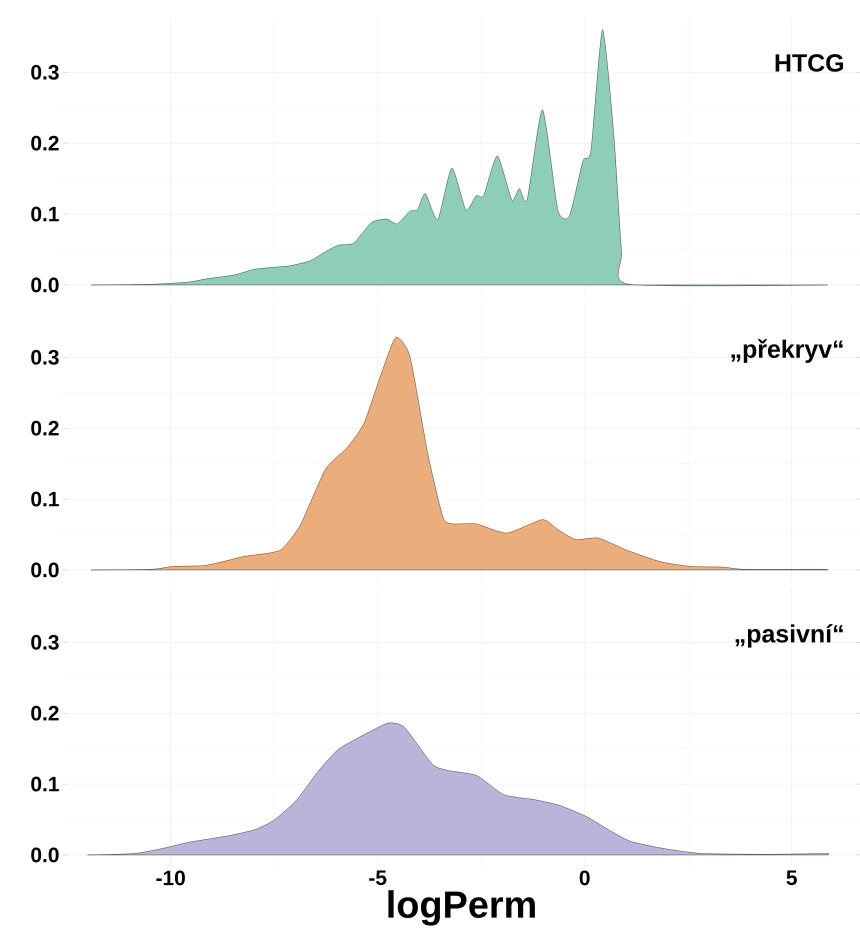 The image size is (860, 933). Describe the element at coordinates (789, 636) in the screenshot. I see `annotation: „pasivní“` at that location.